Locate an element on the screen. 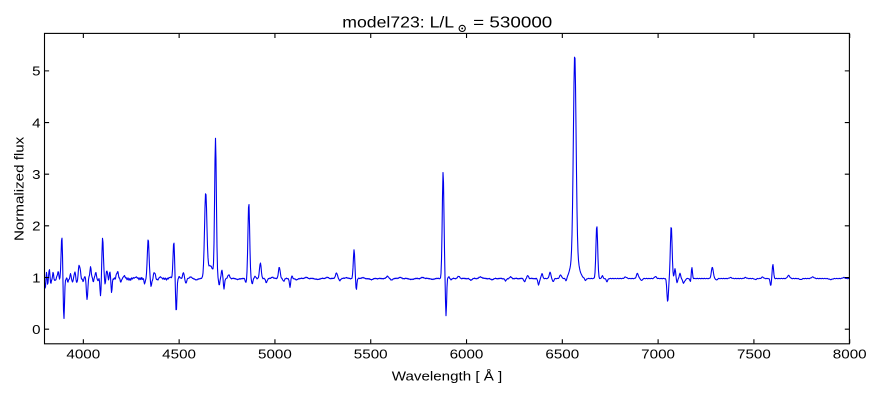  svg-text: 7500 is located at coordinates (754, 353).